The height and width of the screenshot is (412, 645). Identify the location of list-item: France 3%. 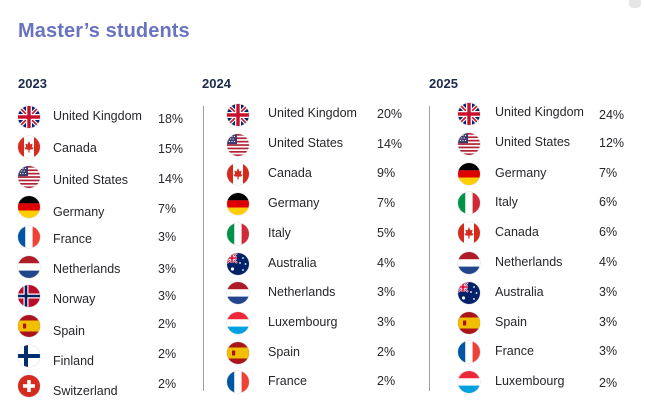
(100, 236).